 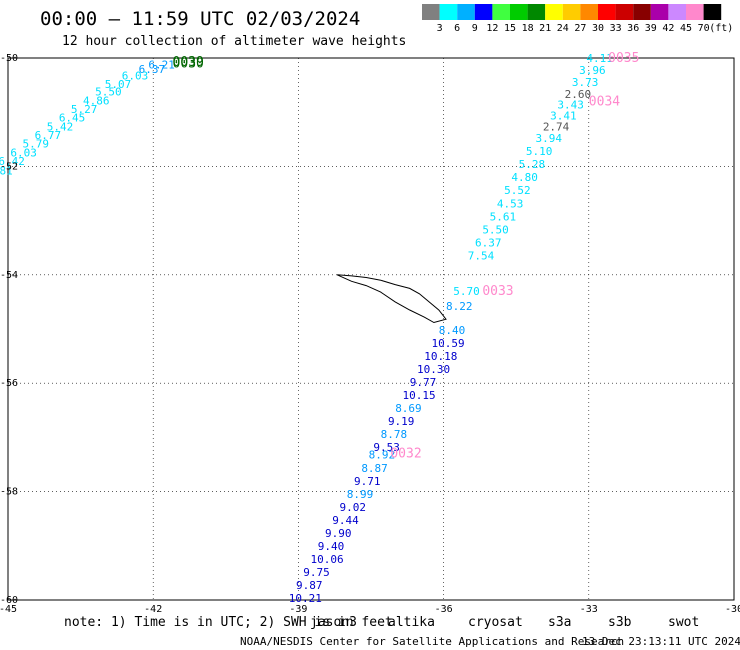 What do you see at coordinates (580, 28) in the screenshot?
I see `legend-label: 27` at bounding box center [580, 28].